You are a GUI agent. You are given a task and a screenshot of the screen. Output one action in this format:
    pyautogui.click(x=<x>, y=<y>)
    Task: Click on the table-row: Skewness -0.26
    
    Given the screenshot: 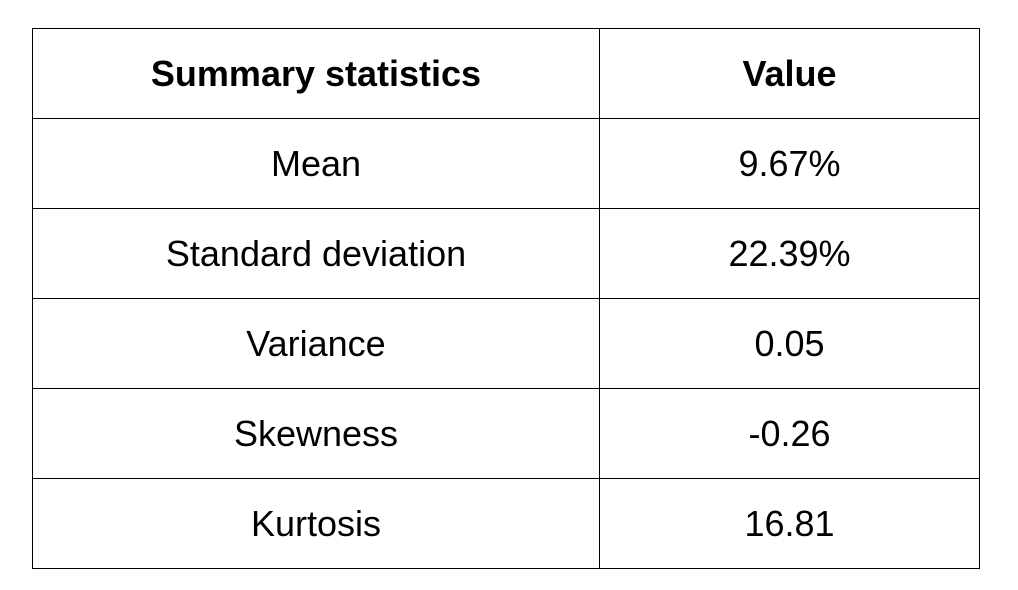 What is the action you would take?
    pyautogui.click(x=506, y=433)
    